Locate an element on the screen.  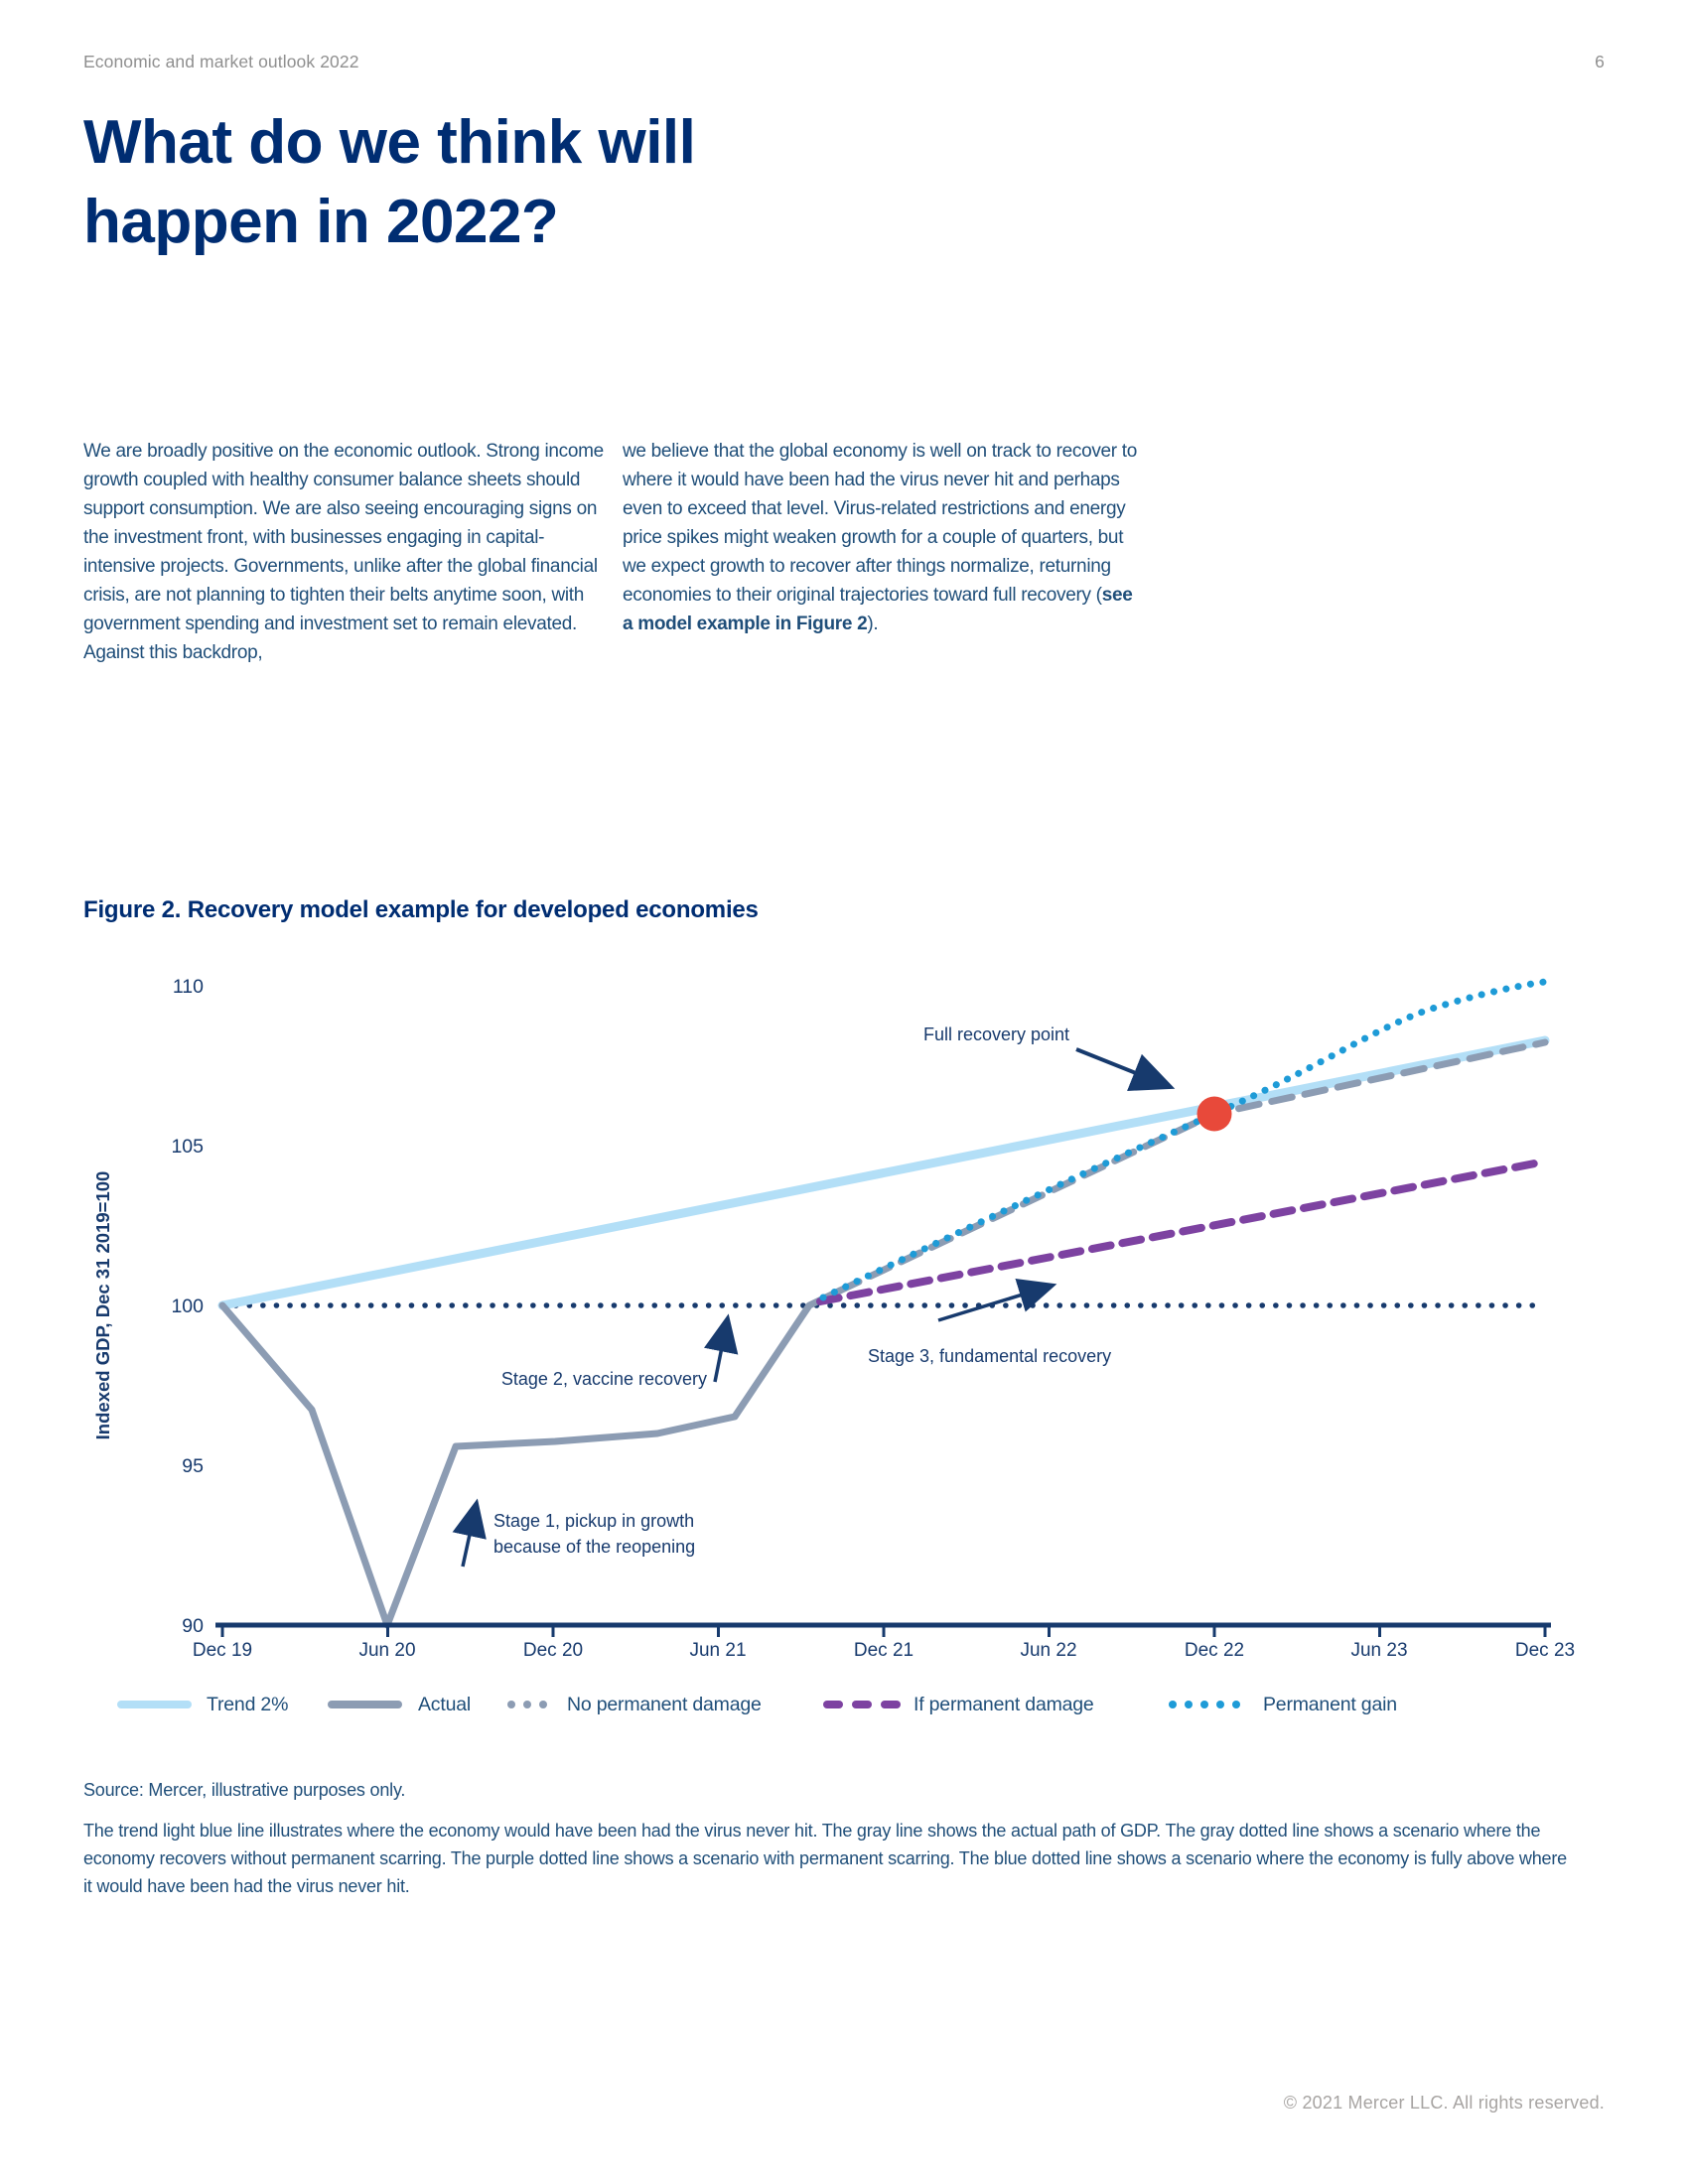
figure-reference-bold: see a model example in Figure 2 is located at coordinates (878, 609).